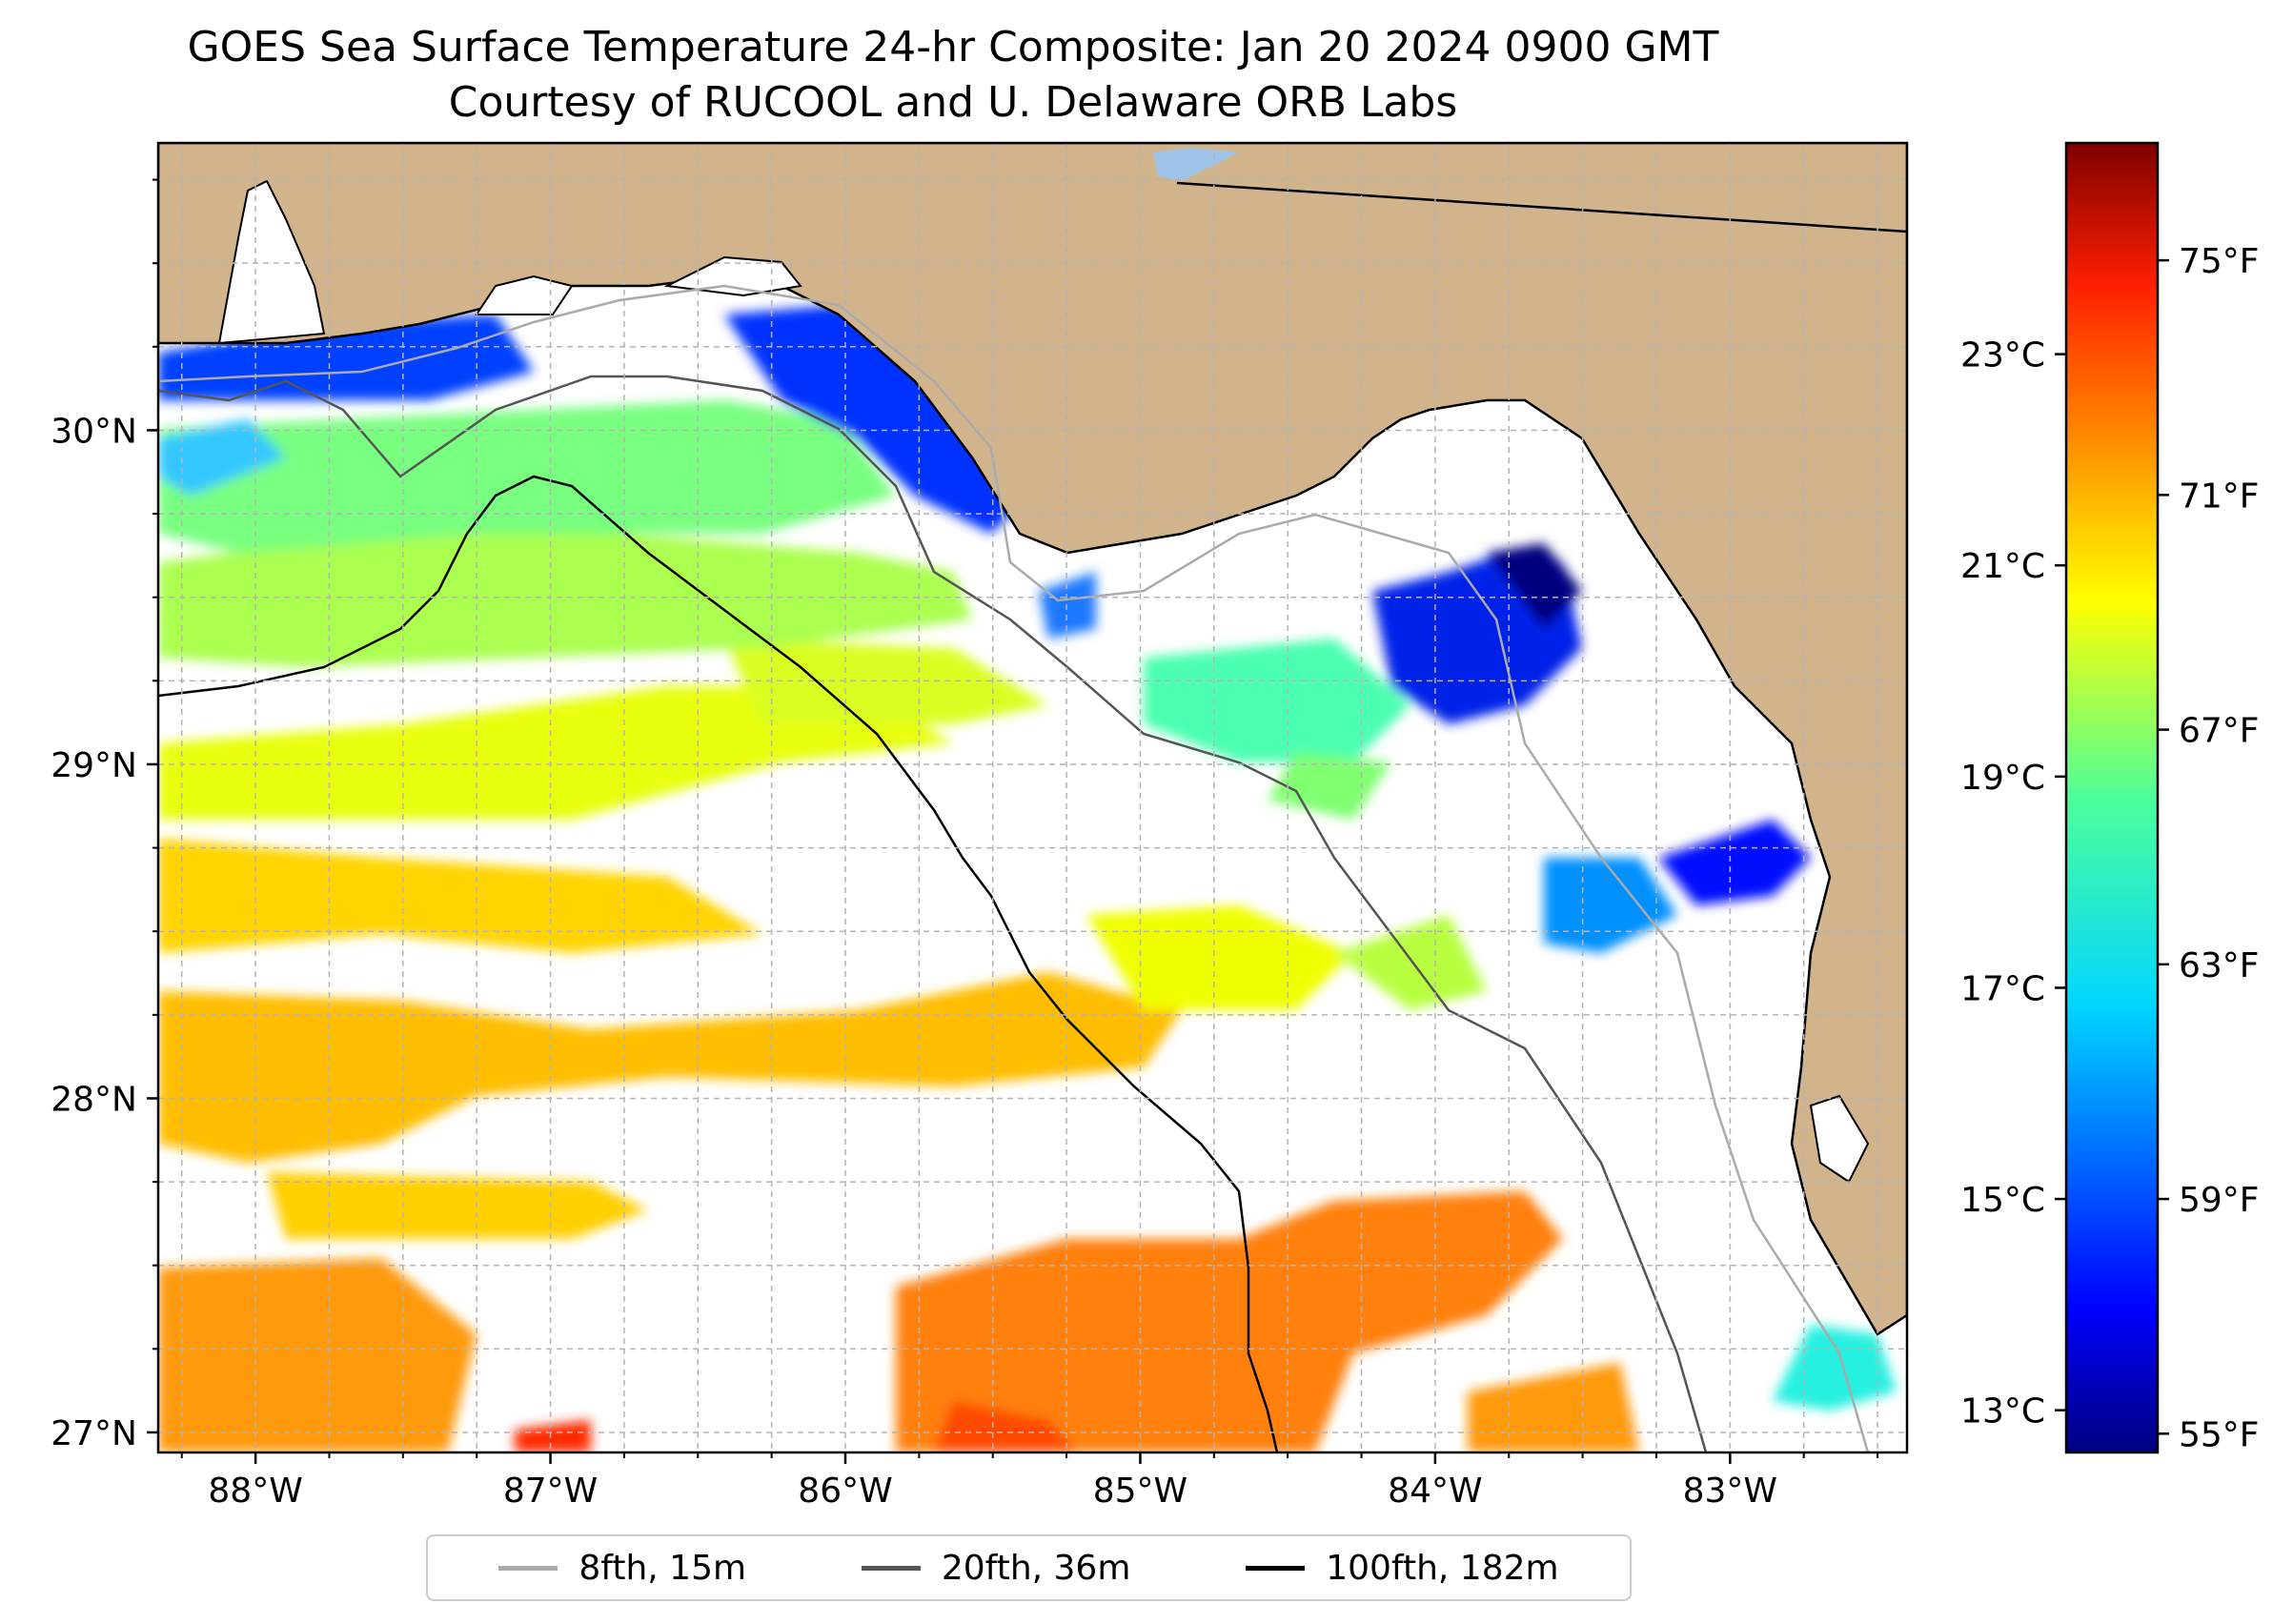 This screenshot has height=1624, width=2293. Describe the element at coordinates (1036, 1568) in the screenshot. I see `legend-label: 20fth, 36m` at that location.